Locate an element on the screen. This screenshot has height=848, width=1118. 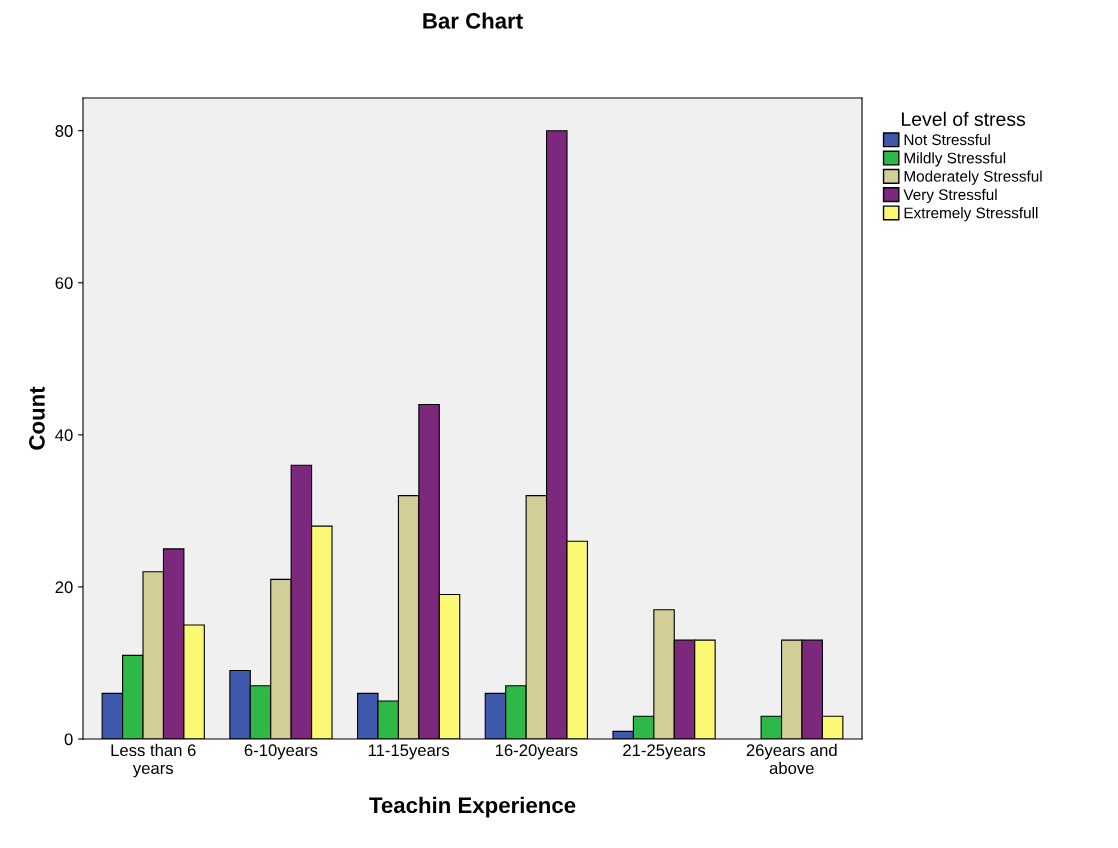
x-tick-label: 16-20years is located at coordinates (536, 752).